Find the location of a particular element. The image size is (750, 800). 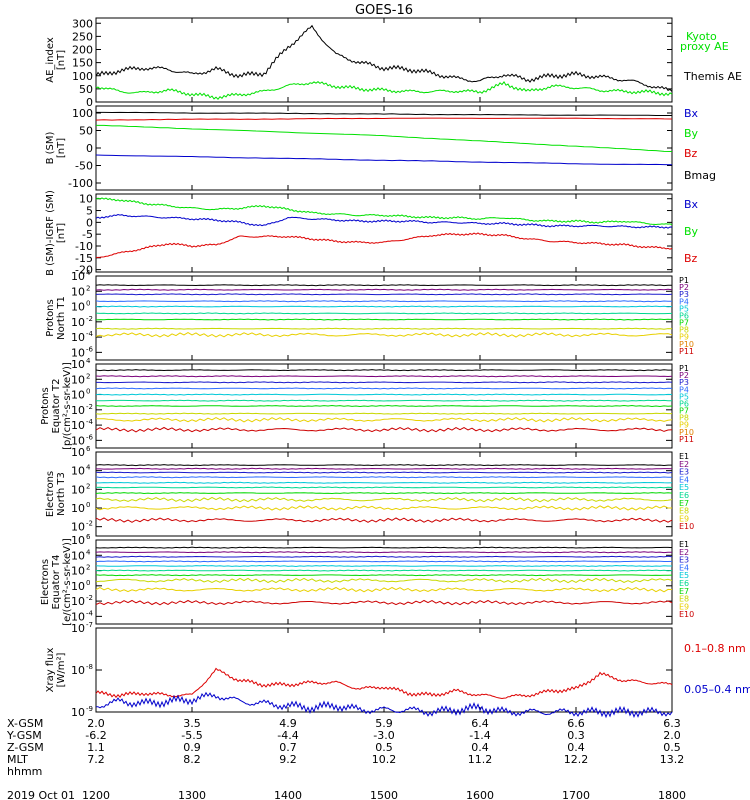

y-axis-label: ElectronsEquator T4[e/(cm²-s-sr-keV)] is located at coordinates (56, 582).